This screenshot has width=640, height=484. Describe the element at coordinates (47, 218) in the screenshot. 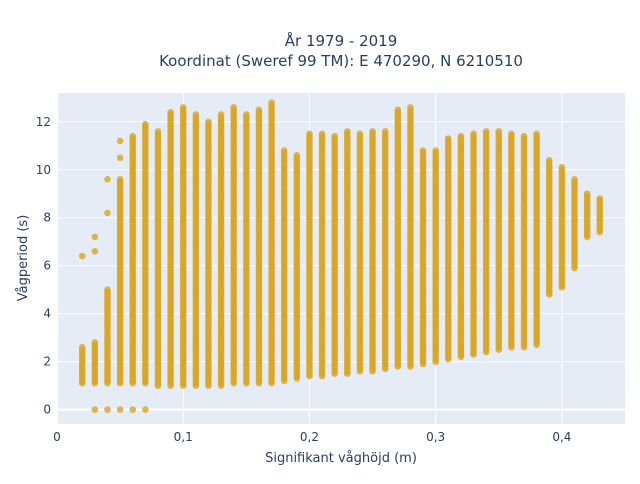

I see `y-tick-label: 8` at that location.